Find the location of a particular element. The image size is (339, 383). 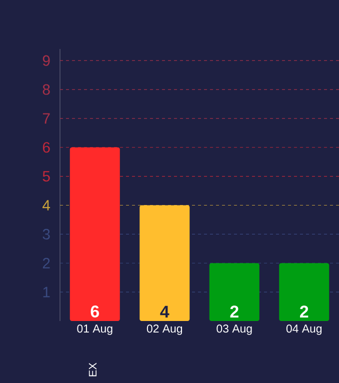

y-tick-label: 4 is located at coordinates (46, 205).